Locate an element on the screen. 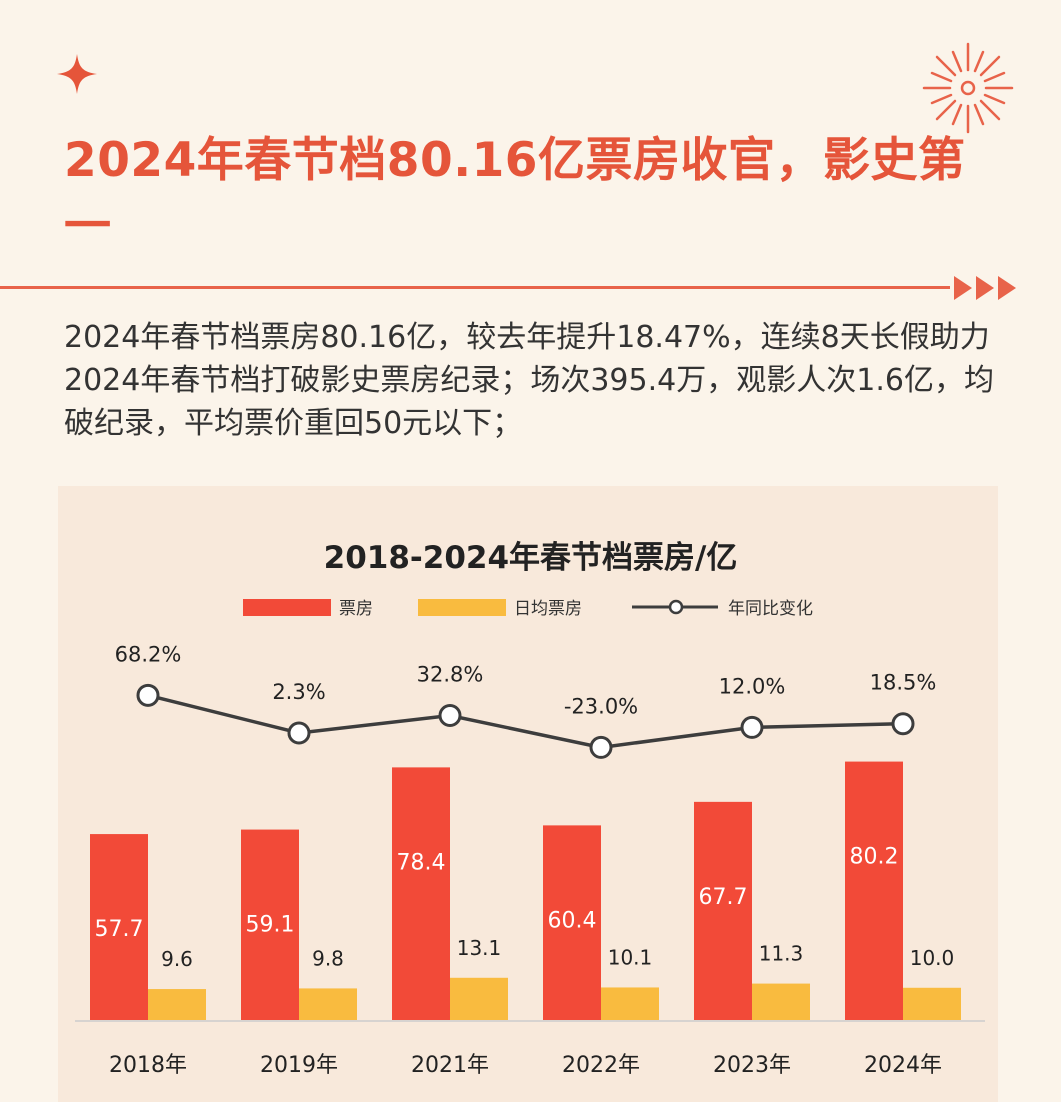  divider-line is located at coordinates (475, 287).